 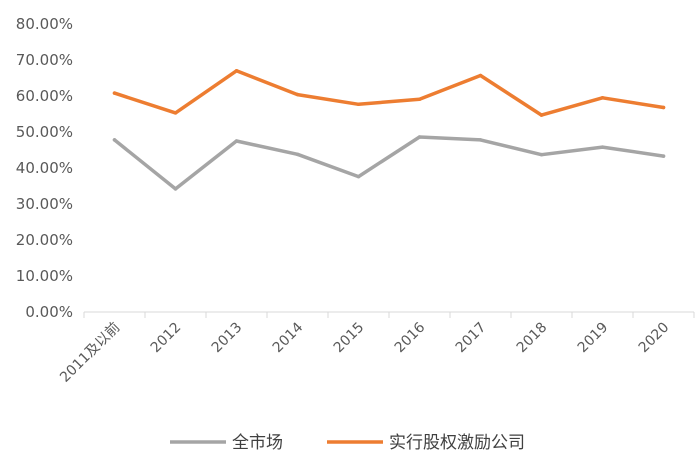 What do you see at coordinates (44, 204) in the screenshot?
I see `y-tick-label: 30.00%` at bounding box center [44, 204].